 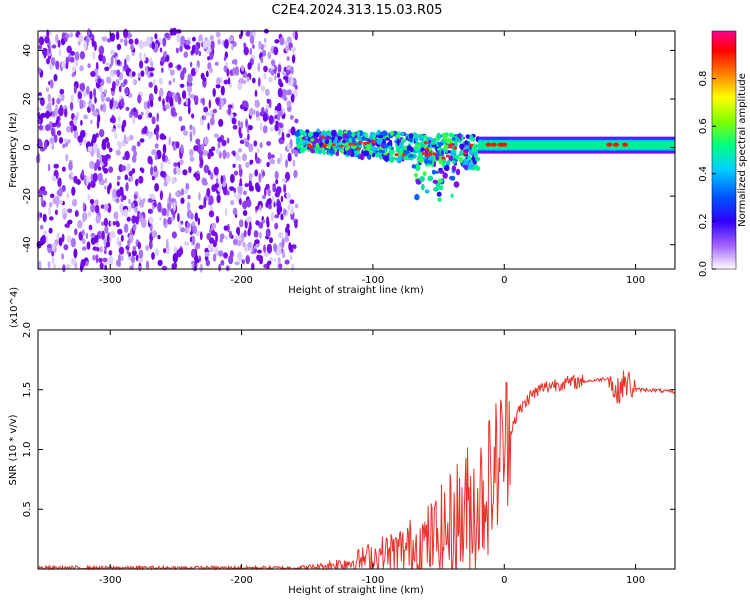 I want to click on snr-y-multiplier: (x10^4), so click(x=14, y=307).